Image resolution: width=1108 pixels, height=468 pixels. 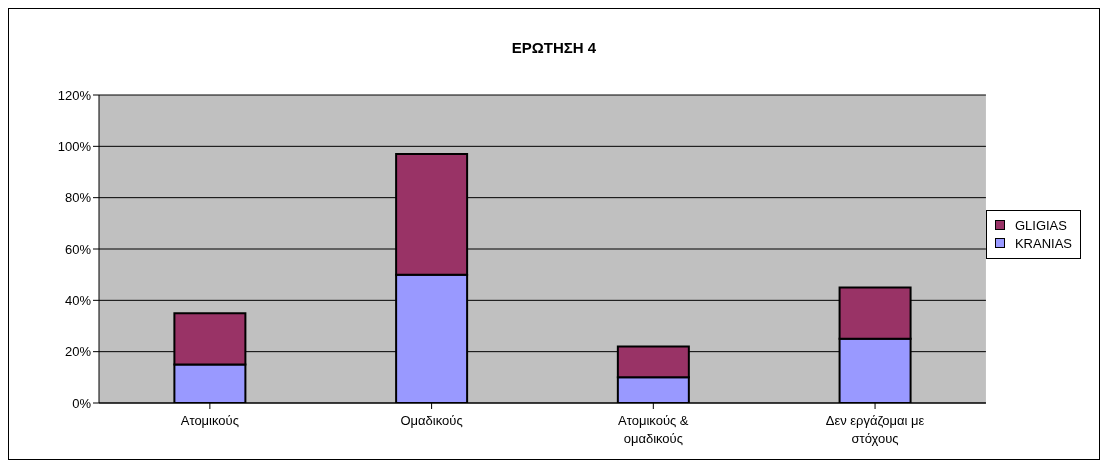 What do you see at coordinates (78, 198) in the screenshot?
I see `y-tick-label: 80%` at bounding box center [78, 198].